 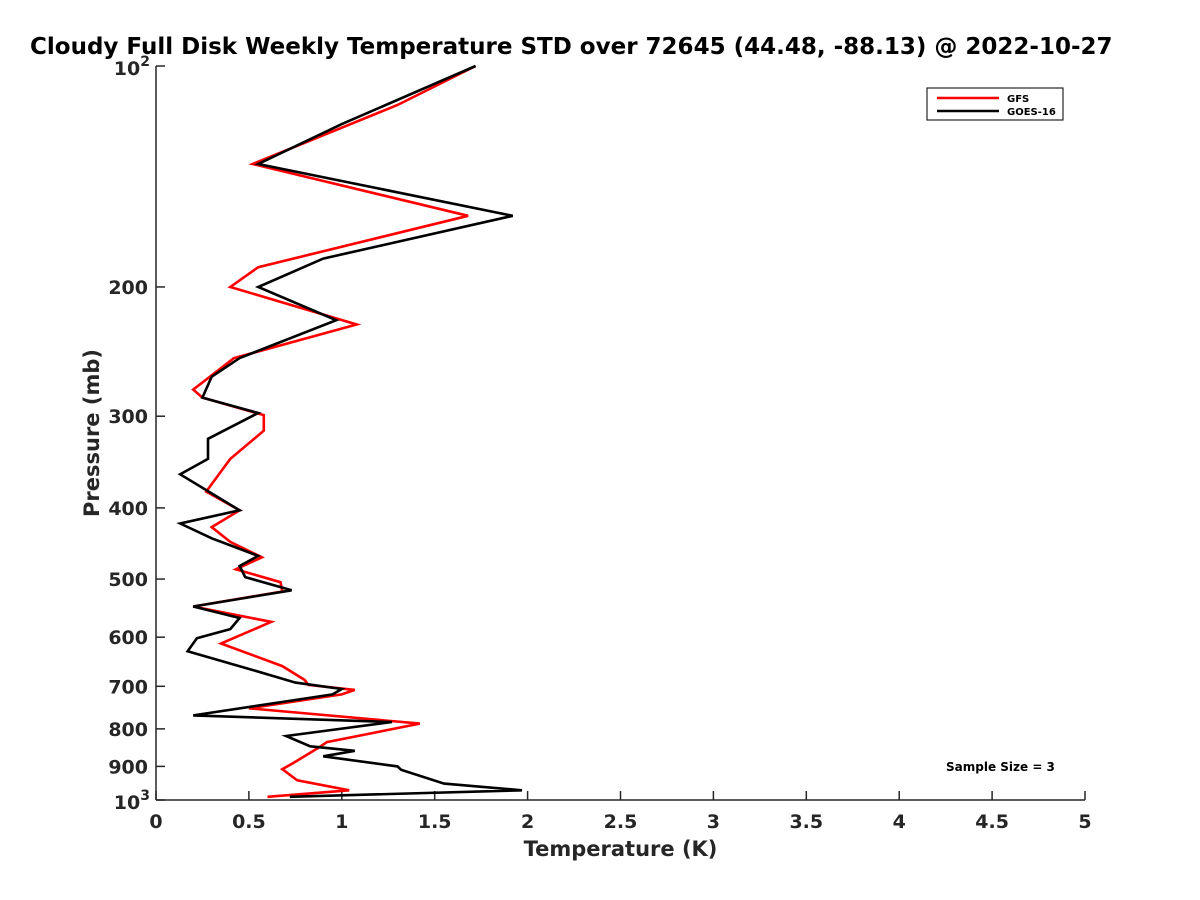 What do you see at coordinates (128, 288) in the screenshot?
I see `y-tick-label: 200` at bounding box center [128, 288].